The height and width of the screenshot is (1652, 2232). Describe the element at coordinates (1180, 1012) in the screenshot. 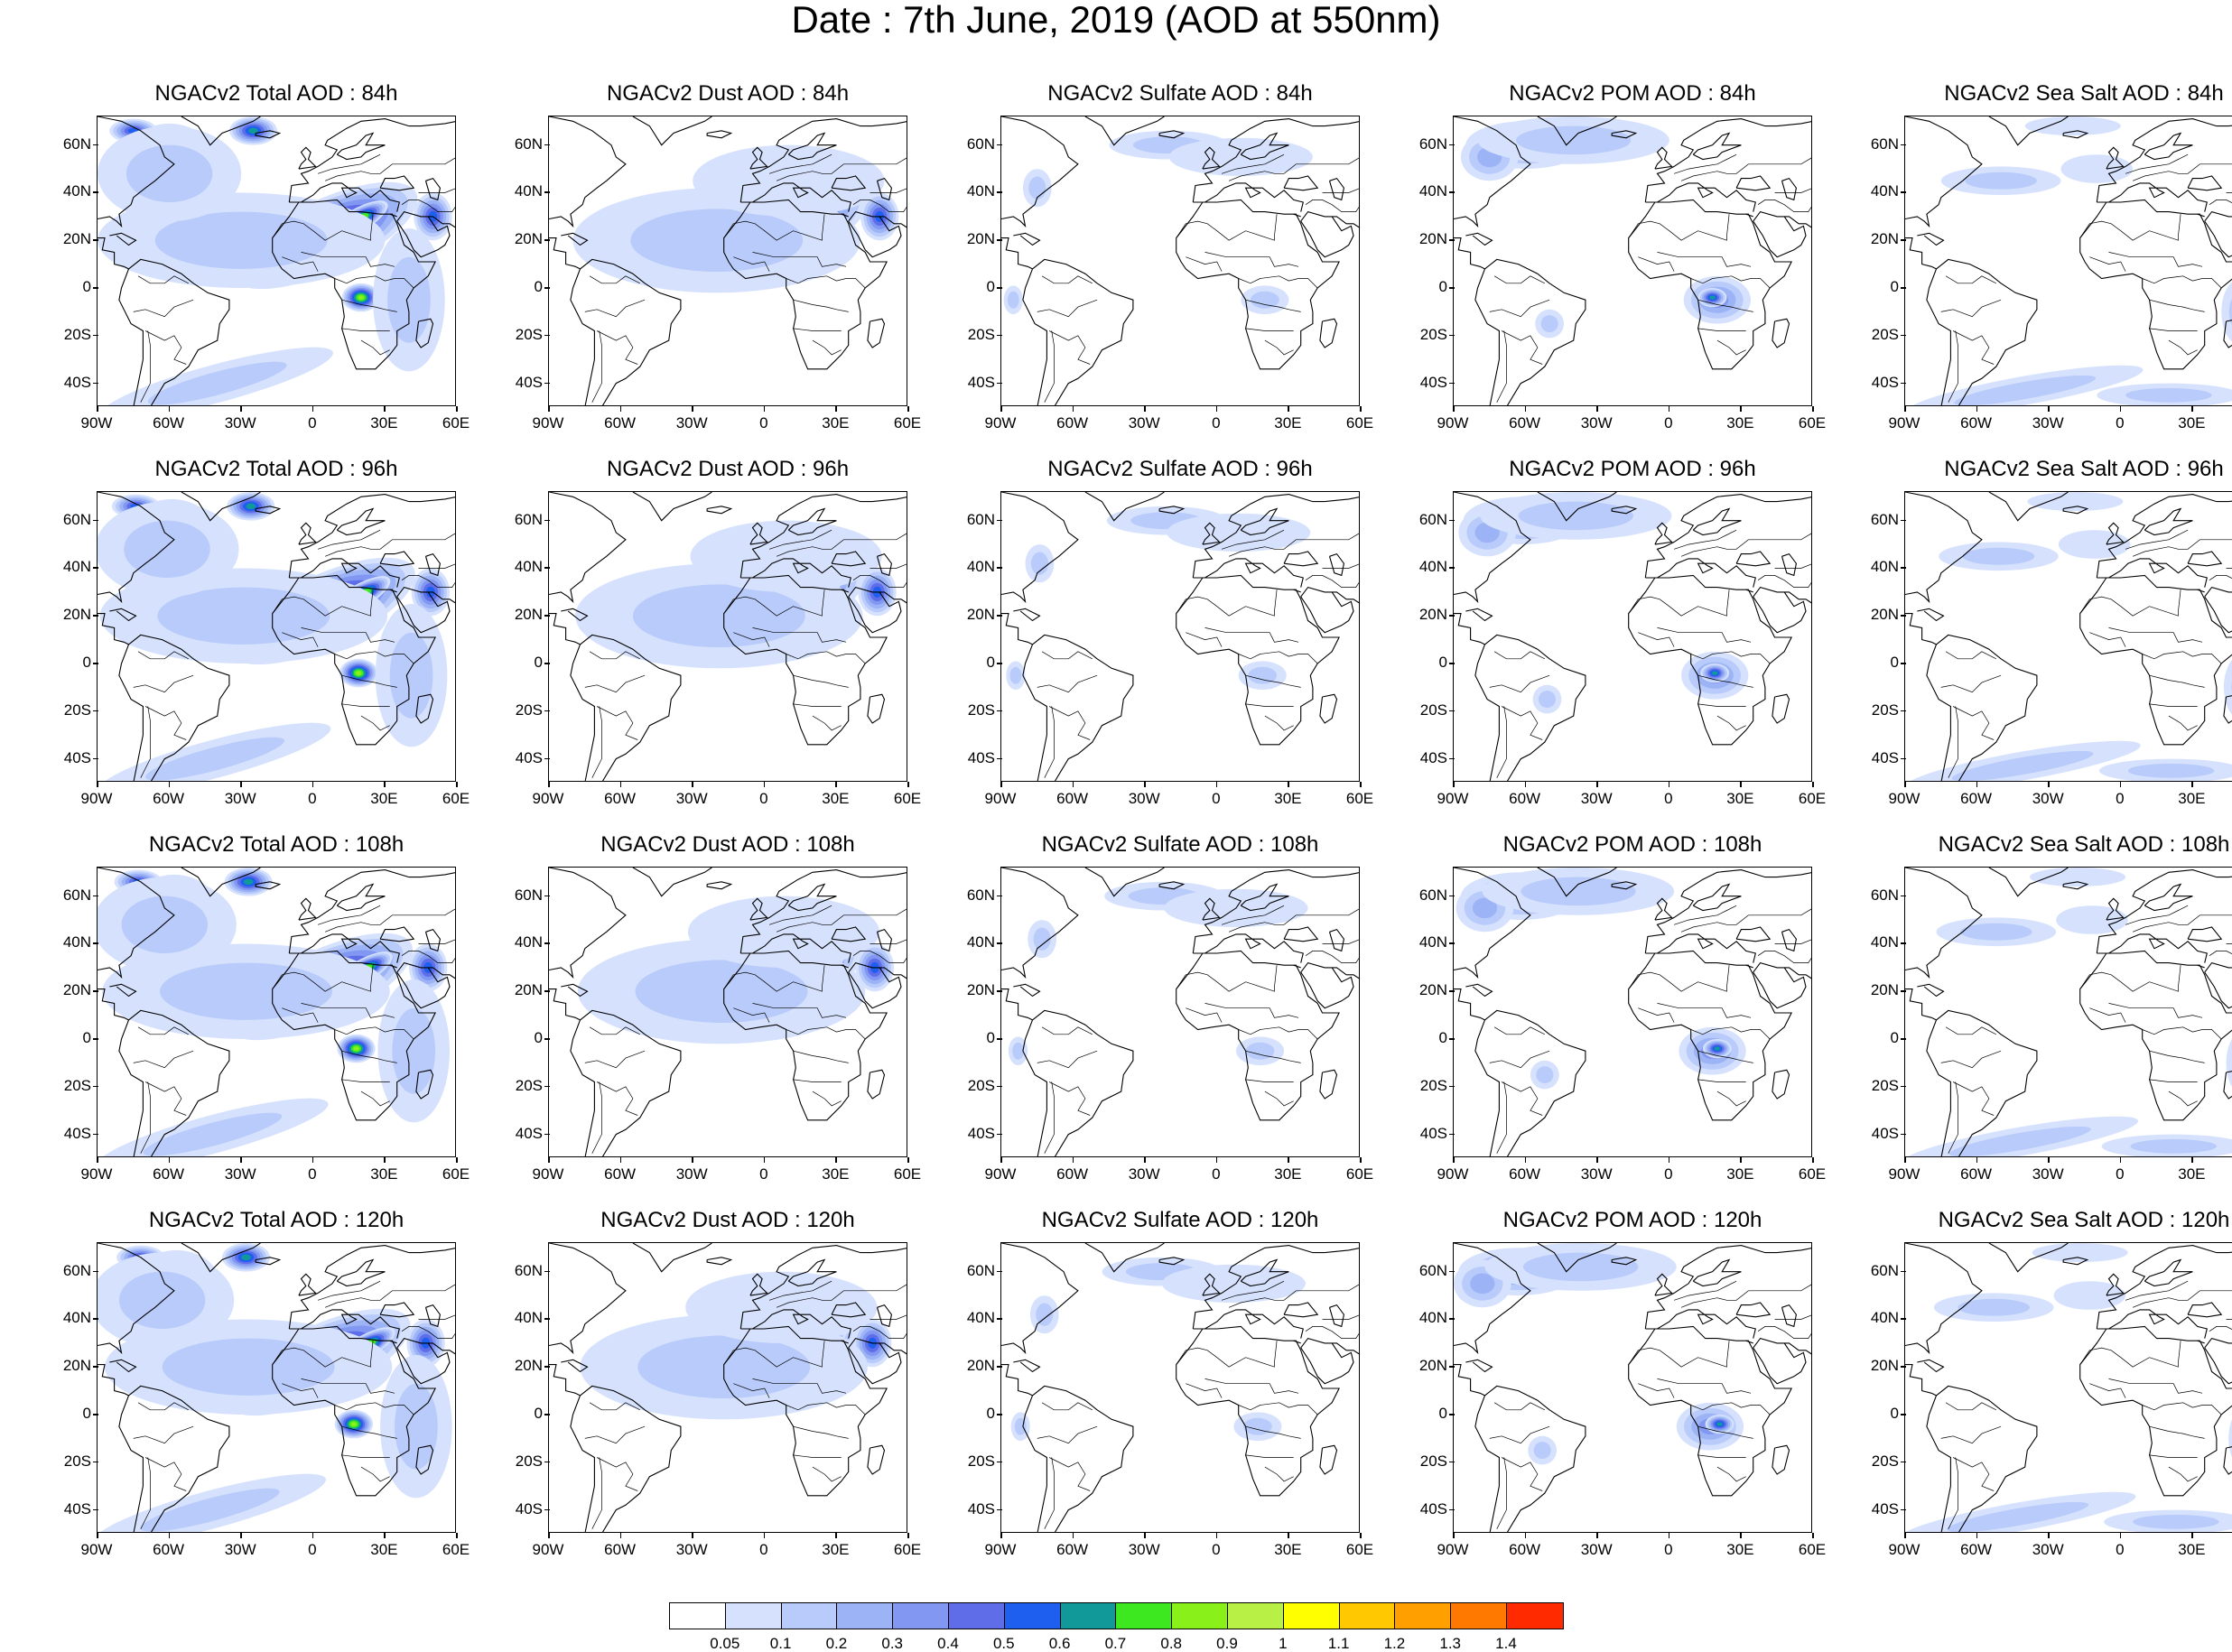

I see `aod-map-sulfate` at that location.